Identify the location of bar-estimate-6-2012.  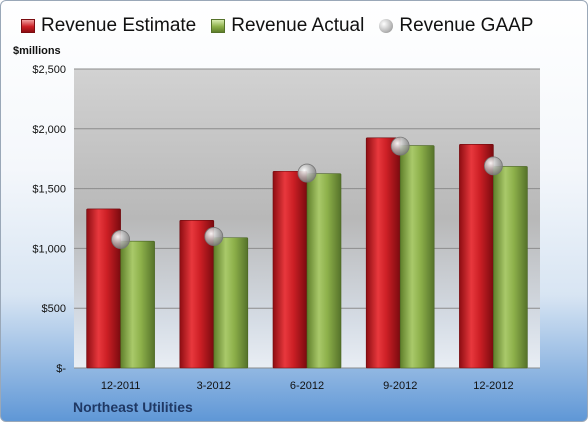
(290, 269).